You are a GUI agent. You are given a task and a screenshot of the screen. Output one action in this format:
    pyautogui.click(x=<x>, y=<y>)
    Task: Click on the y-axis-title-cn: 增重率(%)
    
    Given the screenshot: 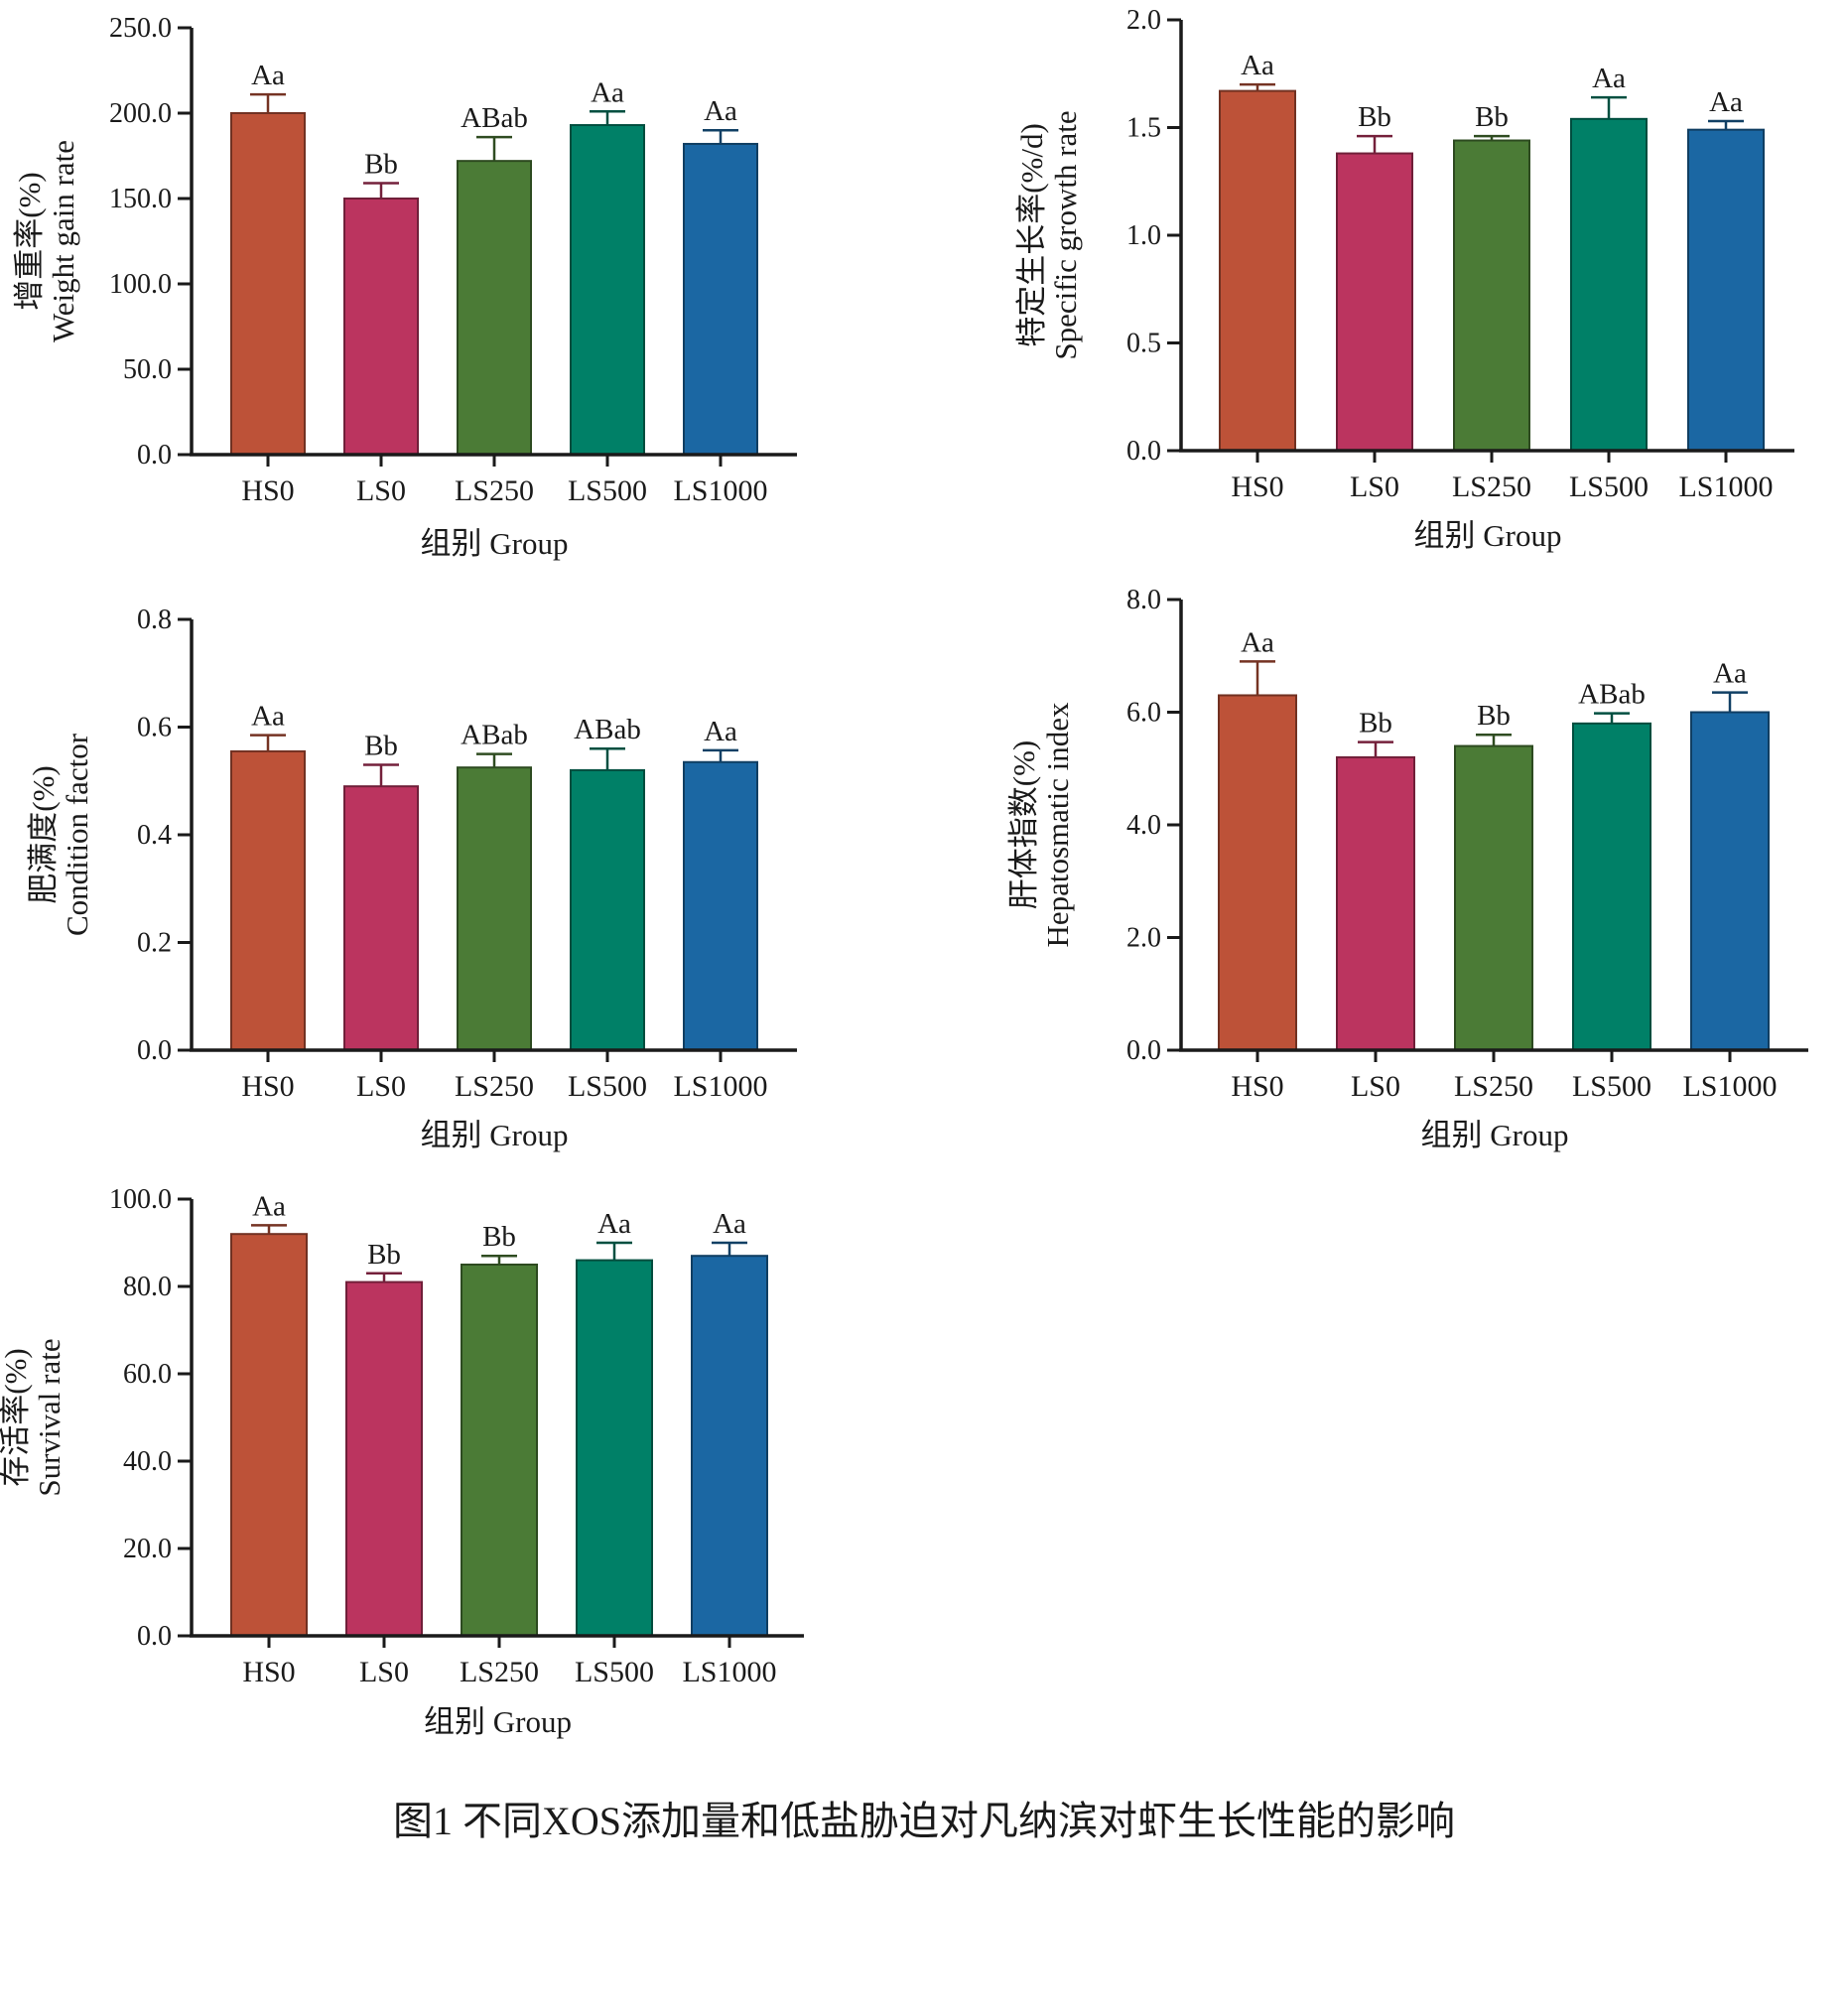 What is the action you would take?
    pyautogui.click(x=29, y=241)
    